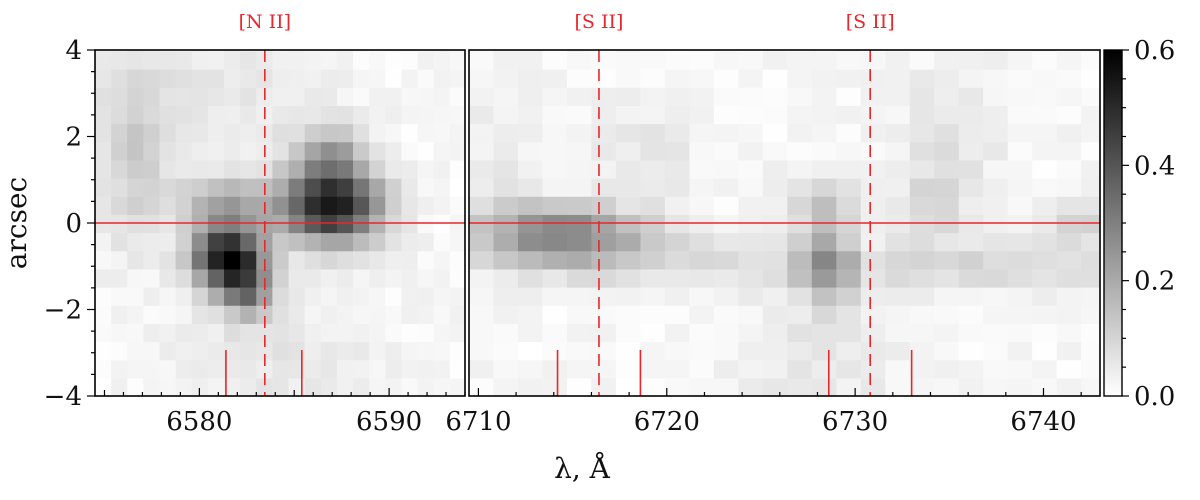 The image size is (1200, 500). What do you see at coordinates (63, 311) in the screenshot?
I see `y-tick-label: −2` at bounding box center [63, 311].